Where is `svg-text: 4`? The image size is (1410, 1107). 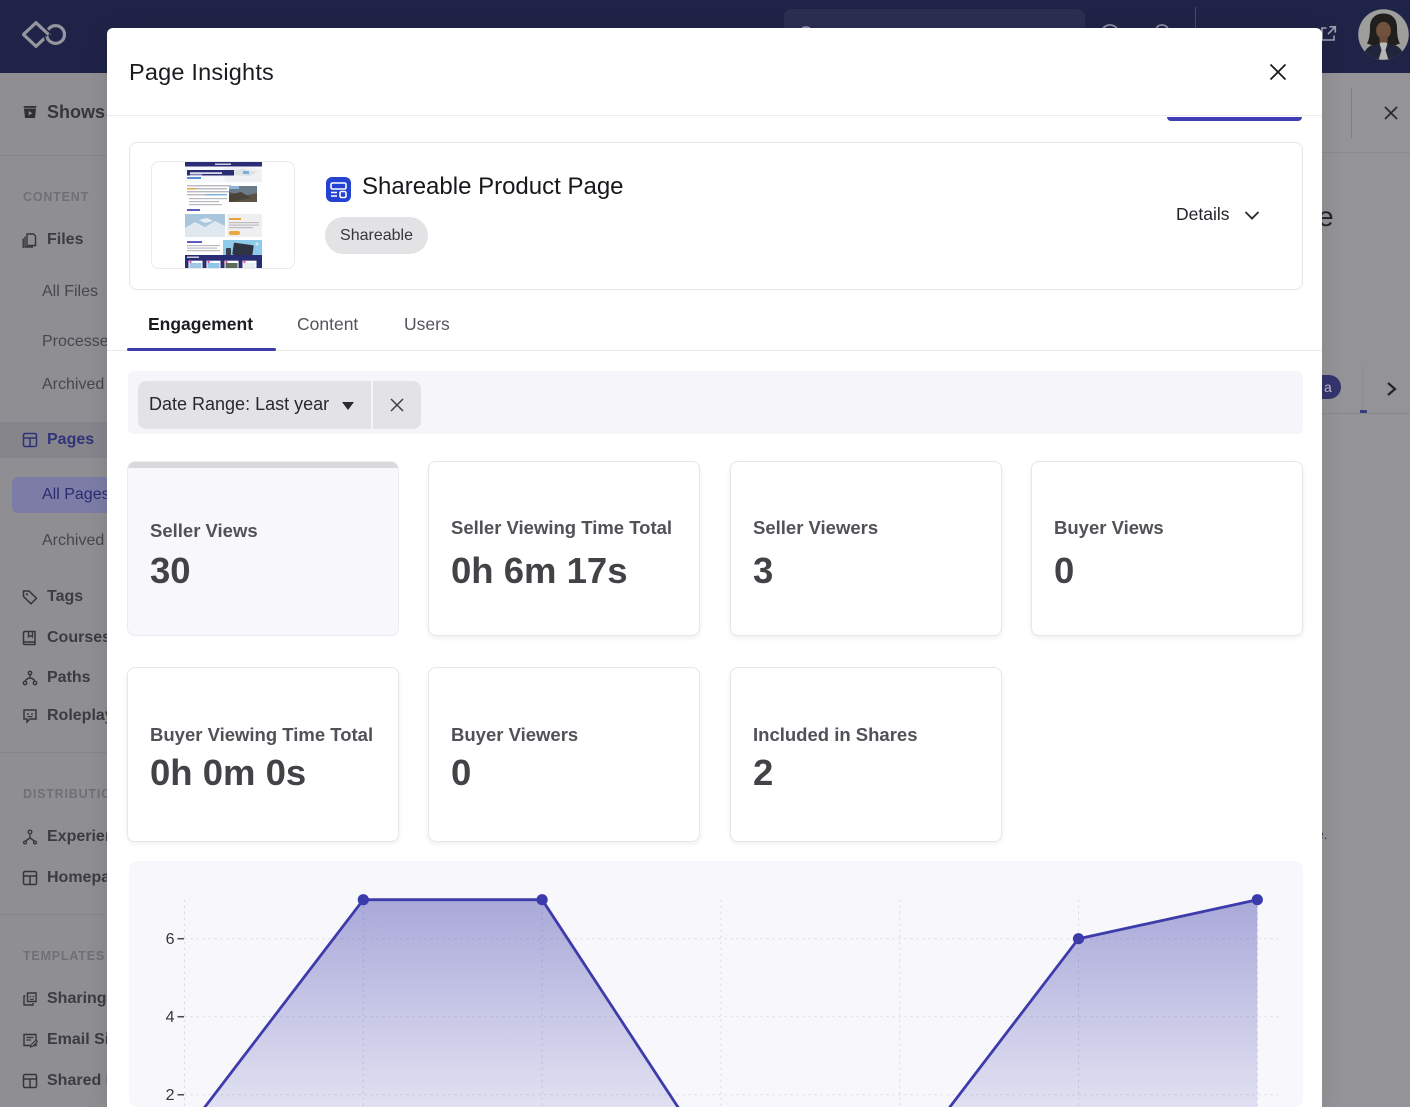
svg-text: 4 is located at coordinates (170, 1017).